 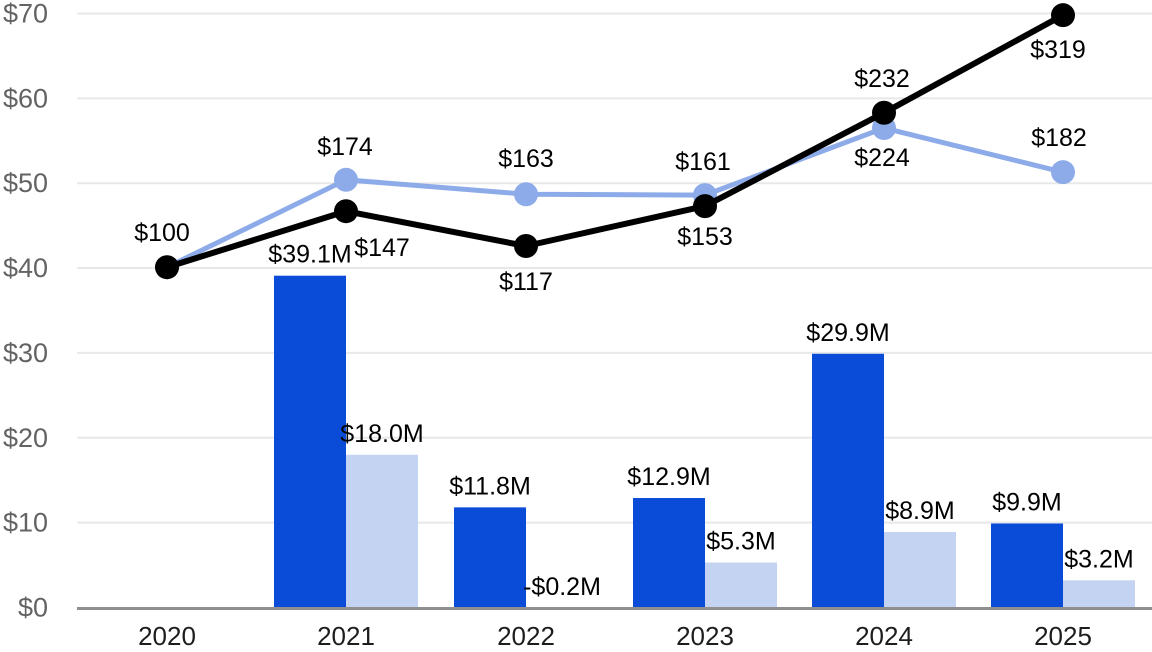 What do you see at coordinates (382, 248) in the screenshot?
I see `point-label-line-black-2021: $147` at bounding box center [382, 248].